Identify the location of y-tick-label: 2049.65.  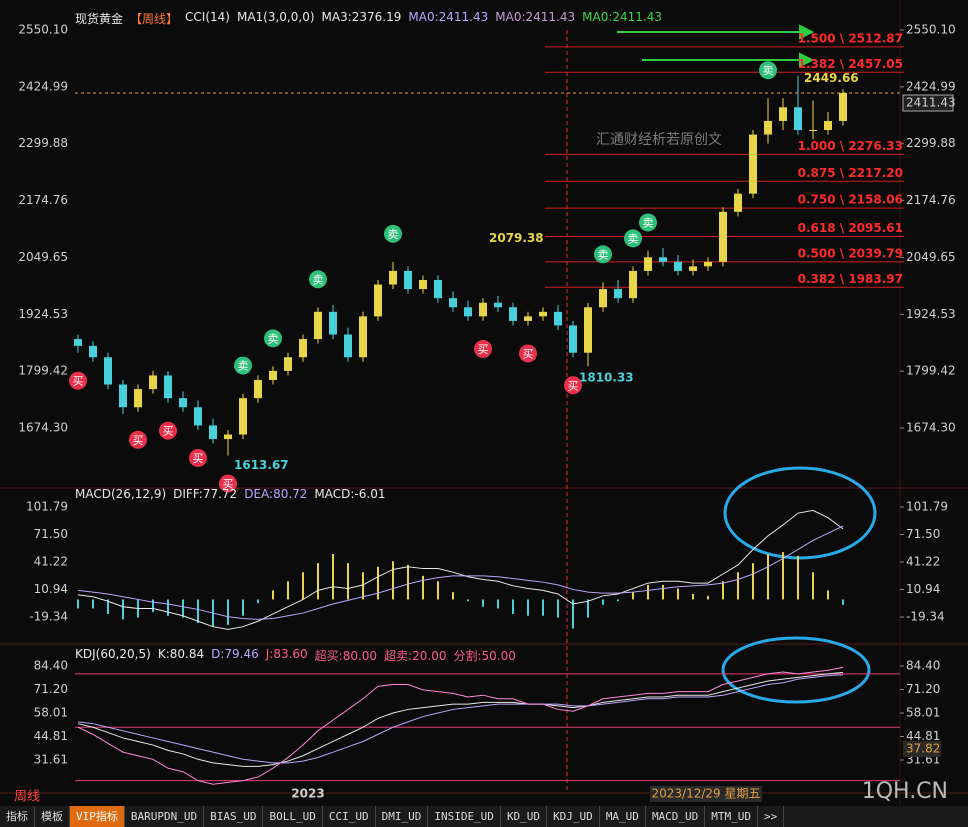
(931, 257).